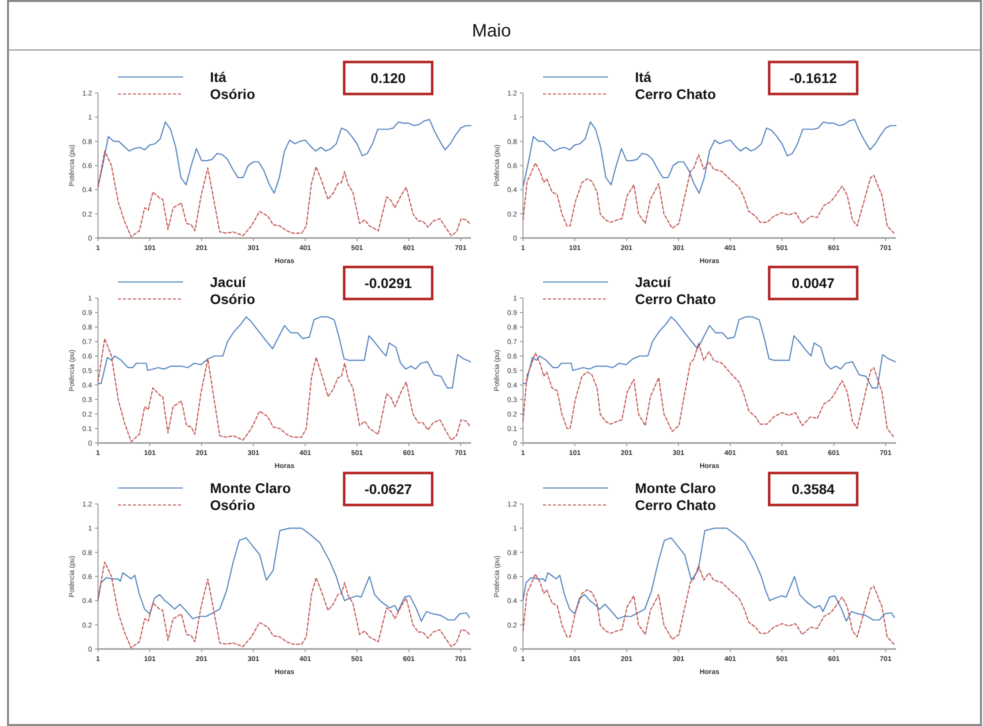  What do you see at coordinates (388, 78) in the screenshot?
I see `text: 0.120` at bounding box center [388, 78].